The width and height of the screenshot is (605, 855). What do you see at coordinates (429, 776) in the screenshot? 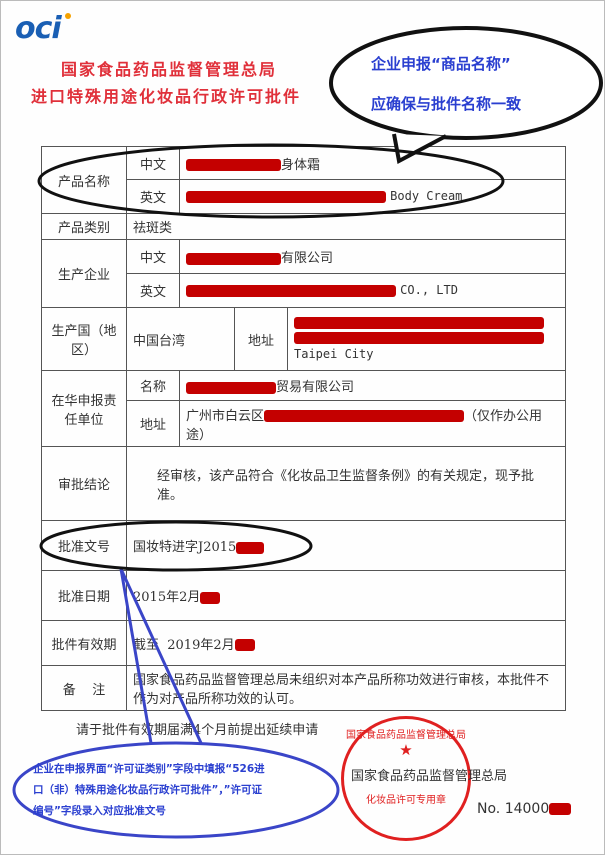
I see `authority-name: 国家食品药品监督管理总局` at bounding box center [429, 776].